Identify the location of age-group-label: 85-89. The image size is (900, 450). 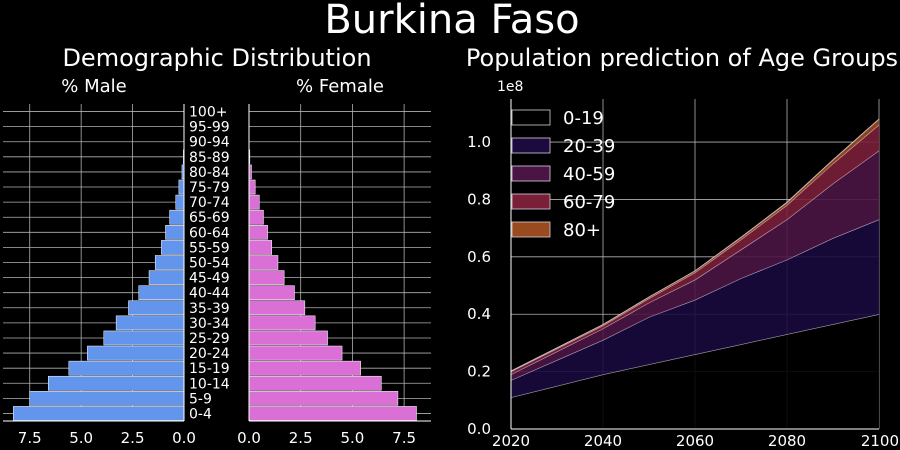
(209, 158).